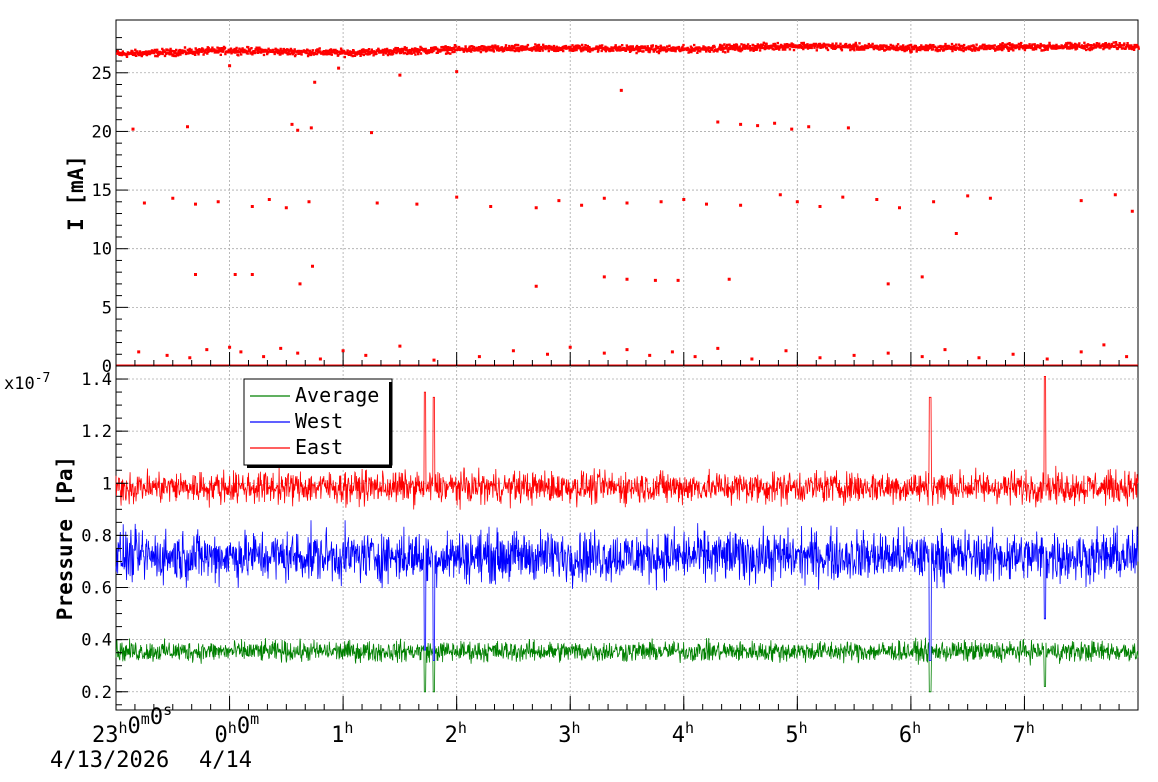 This screenshot has height=782, width=1158. What do you see at coordinates (910, 733) in the screenshot?
I see `time-axis-tick-label: 6h` at bounding box center [910, 733].